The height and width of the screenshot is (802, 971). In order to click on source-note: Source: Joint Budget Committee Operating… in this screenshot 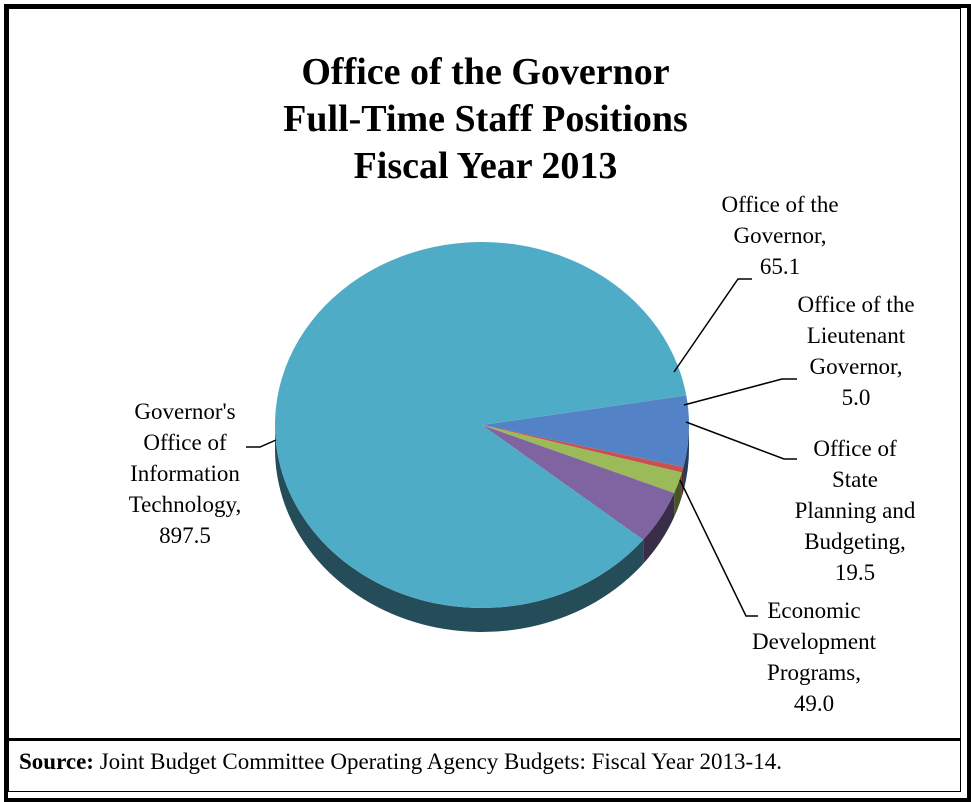, I will do `click(400, 762)`.